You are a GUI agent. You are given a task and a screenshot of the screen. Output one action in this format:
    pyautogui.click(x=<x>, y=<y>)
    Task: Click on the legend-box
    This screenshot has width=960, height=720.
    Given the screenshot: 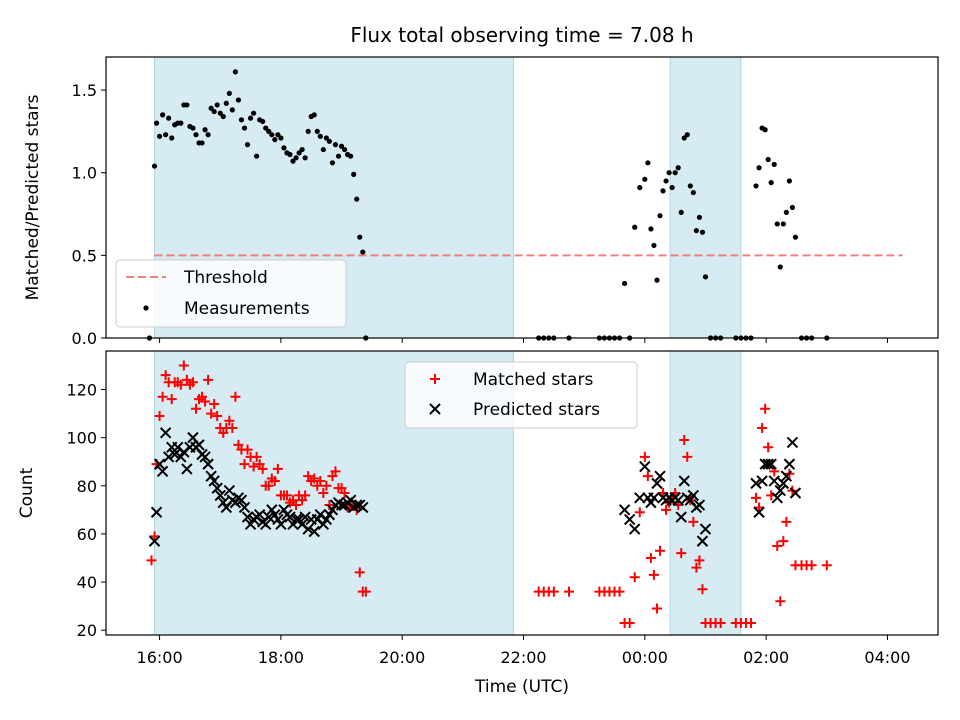 What is the action you would take?
    pyautogui.click(x=521, y=395)
    